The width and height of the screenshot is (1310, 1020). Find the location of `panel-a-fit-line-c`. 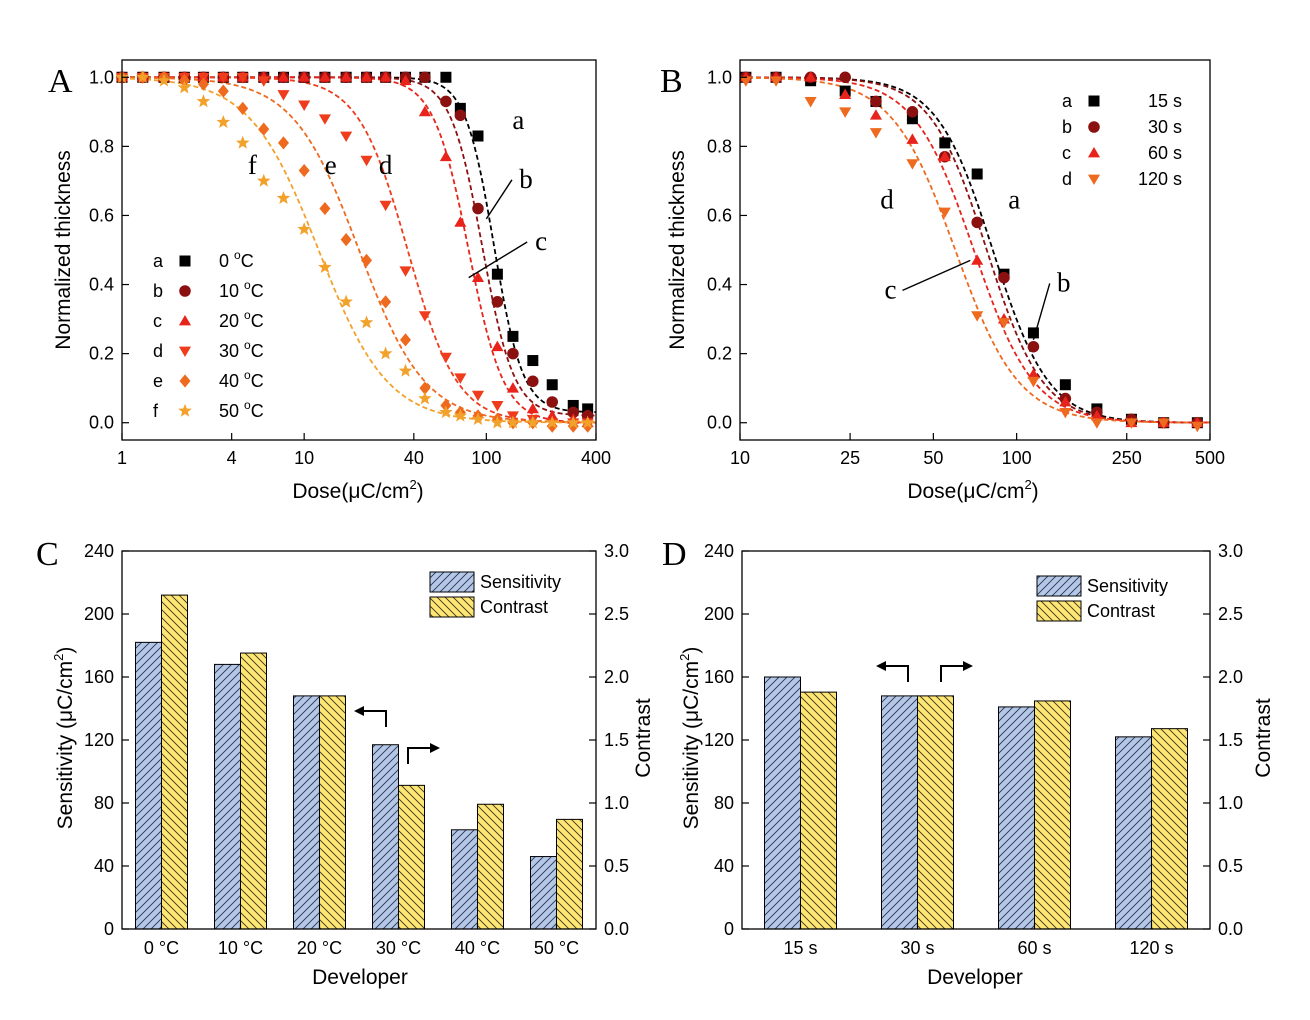

panel-a-fit-line-c is located at coordinates (359, 250).